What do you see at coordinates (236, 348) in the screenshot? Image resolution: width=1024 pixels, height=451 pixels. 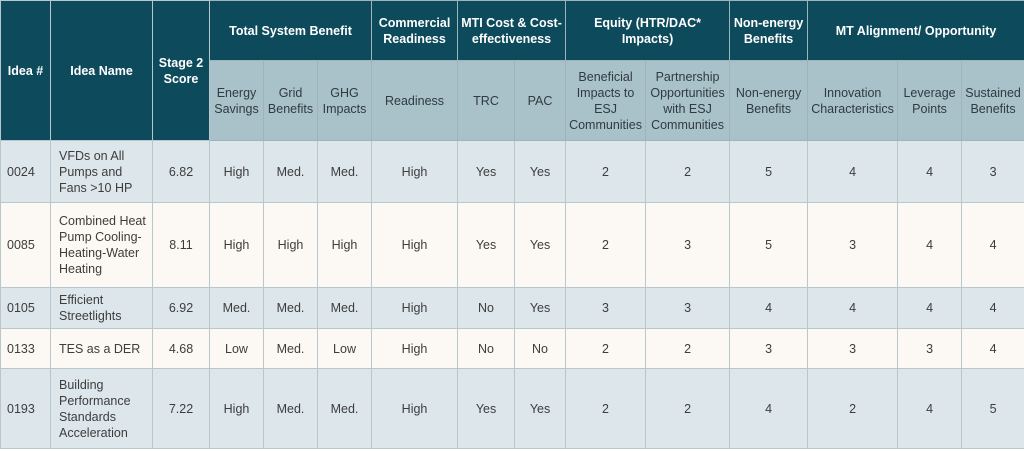 I see `energy-savings: Low` at bounding box center [236, 348].